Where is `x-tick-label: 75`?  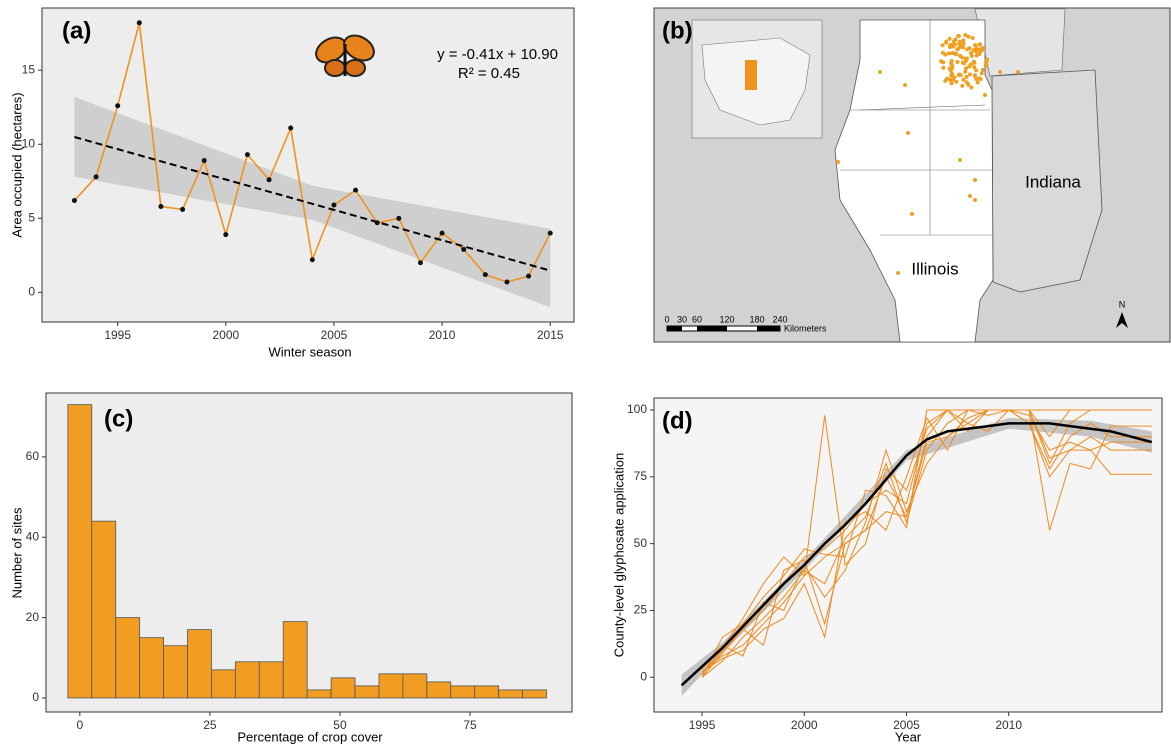 x-tick-label: 75 is located at coordinates (470, 725).